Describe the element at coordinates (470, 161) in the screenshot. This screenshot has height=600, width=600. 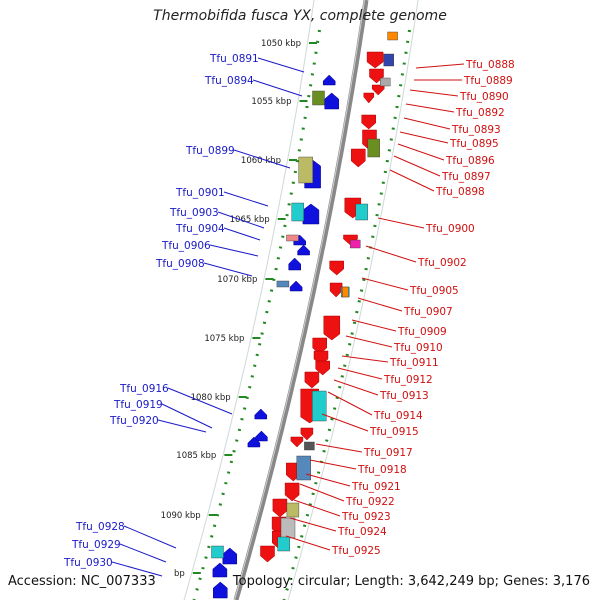
I see `reverse-gene-label: Tfu_0896` at that location.